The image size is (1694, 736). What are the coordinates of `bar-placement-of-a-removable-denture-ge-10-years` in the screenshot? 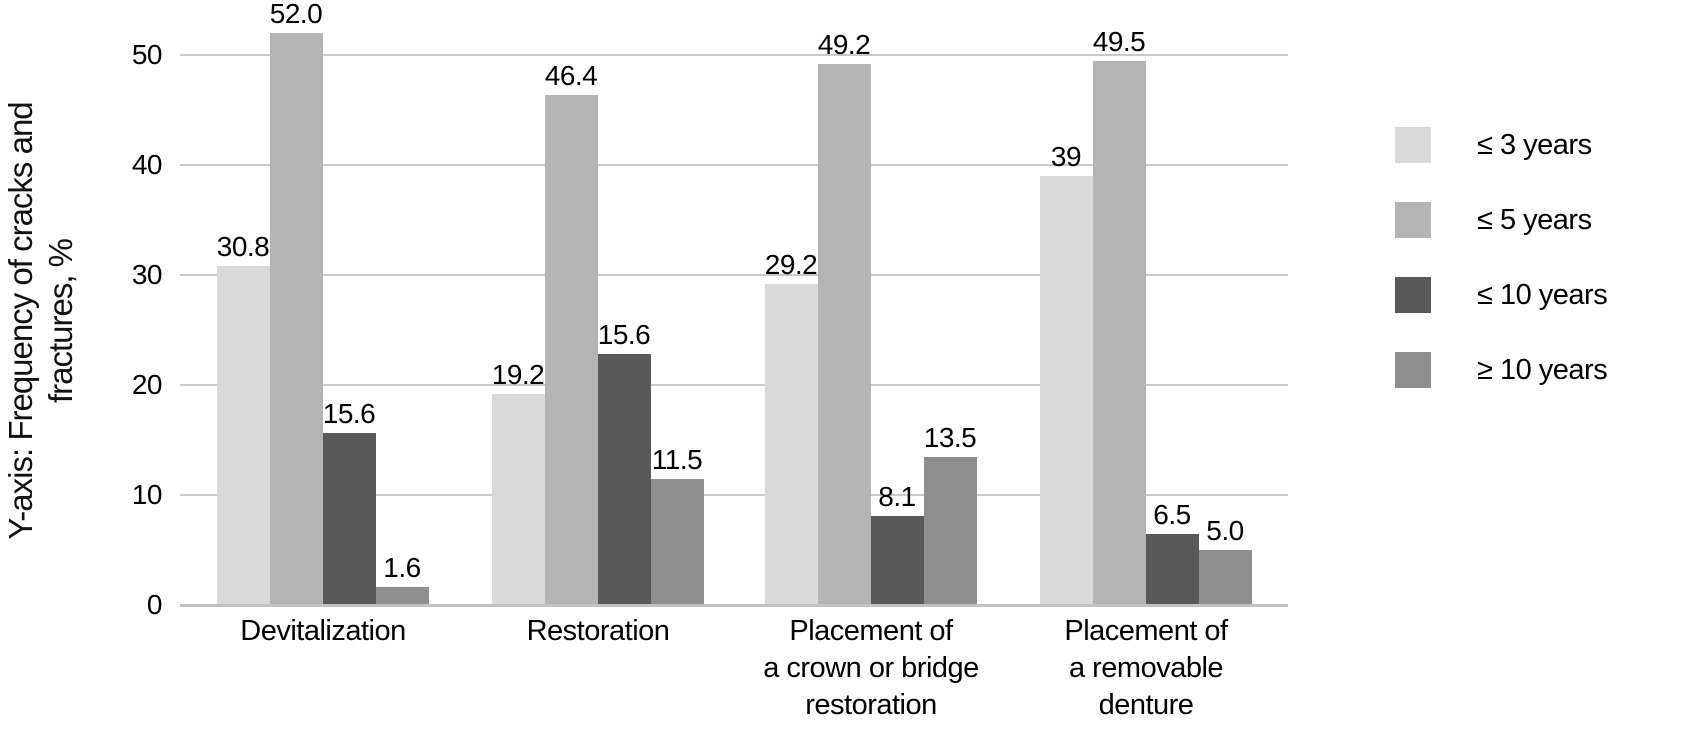 It's located at (1225, 577).